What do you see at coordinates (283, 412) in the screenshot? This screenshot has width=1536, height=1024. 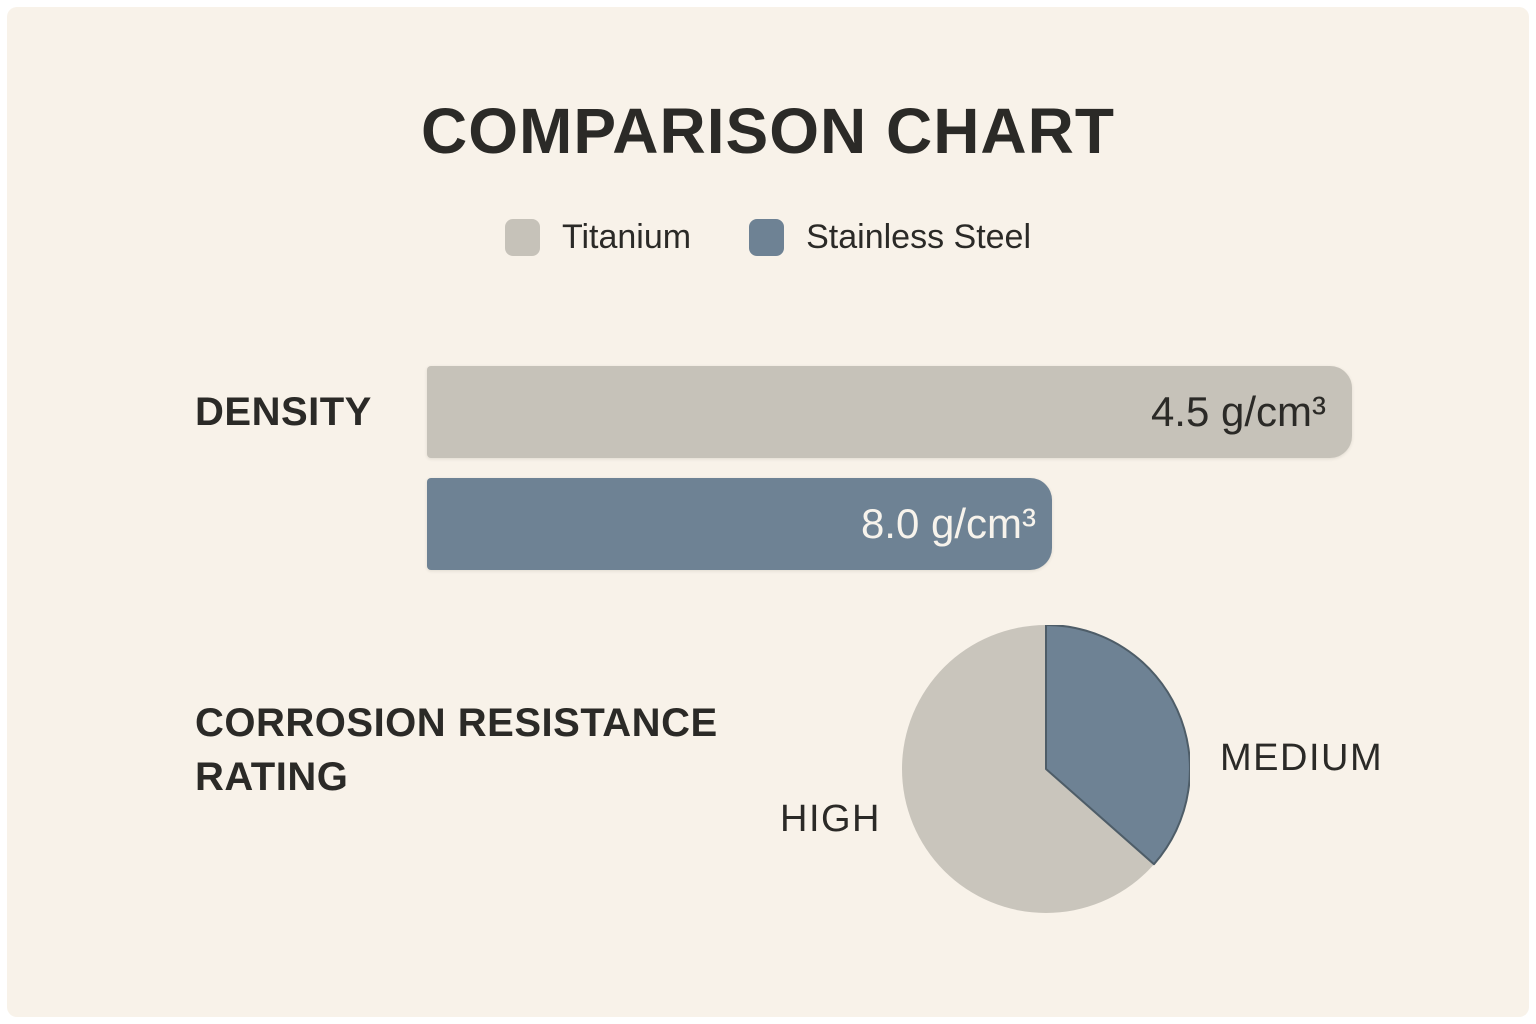 I see `density-section-label: DENSITY` at bounding box center [283, 412].